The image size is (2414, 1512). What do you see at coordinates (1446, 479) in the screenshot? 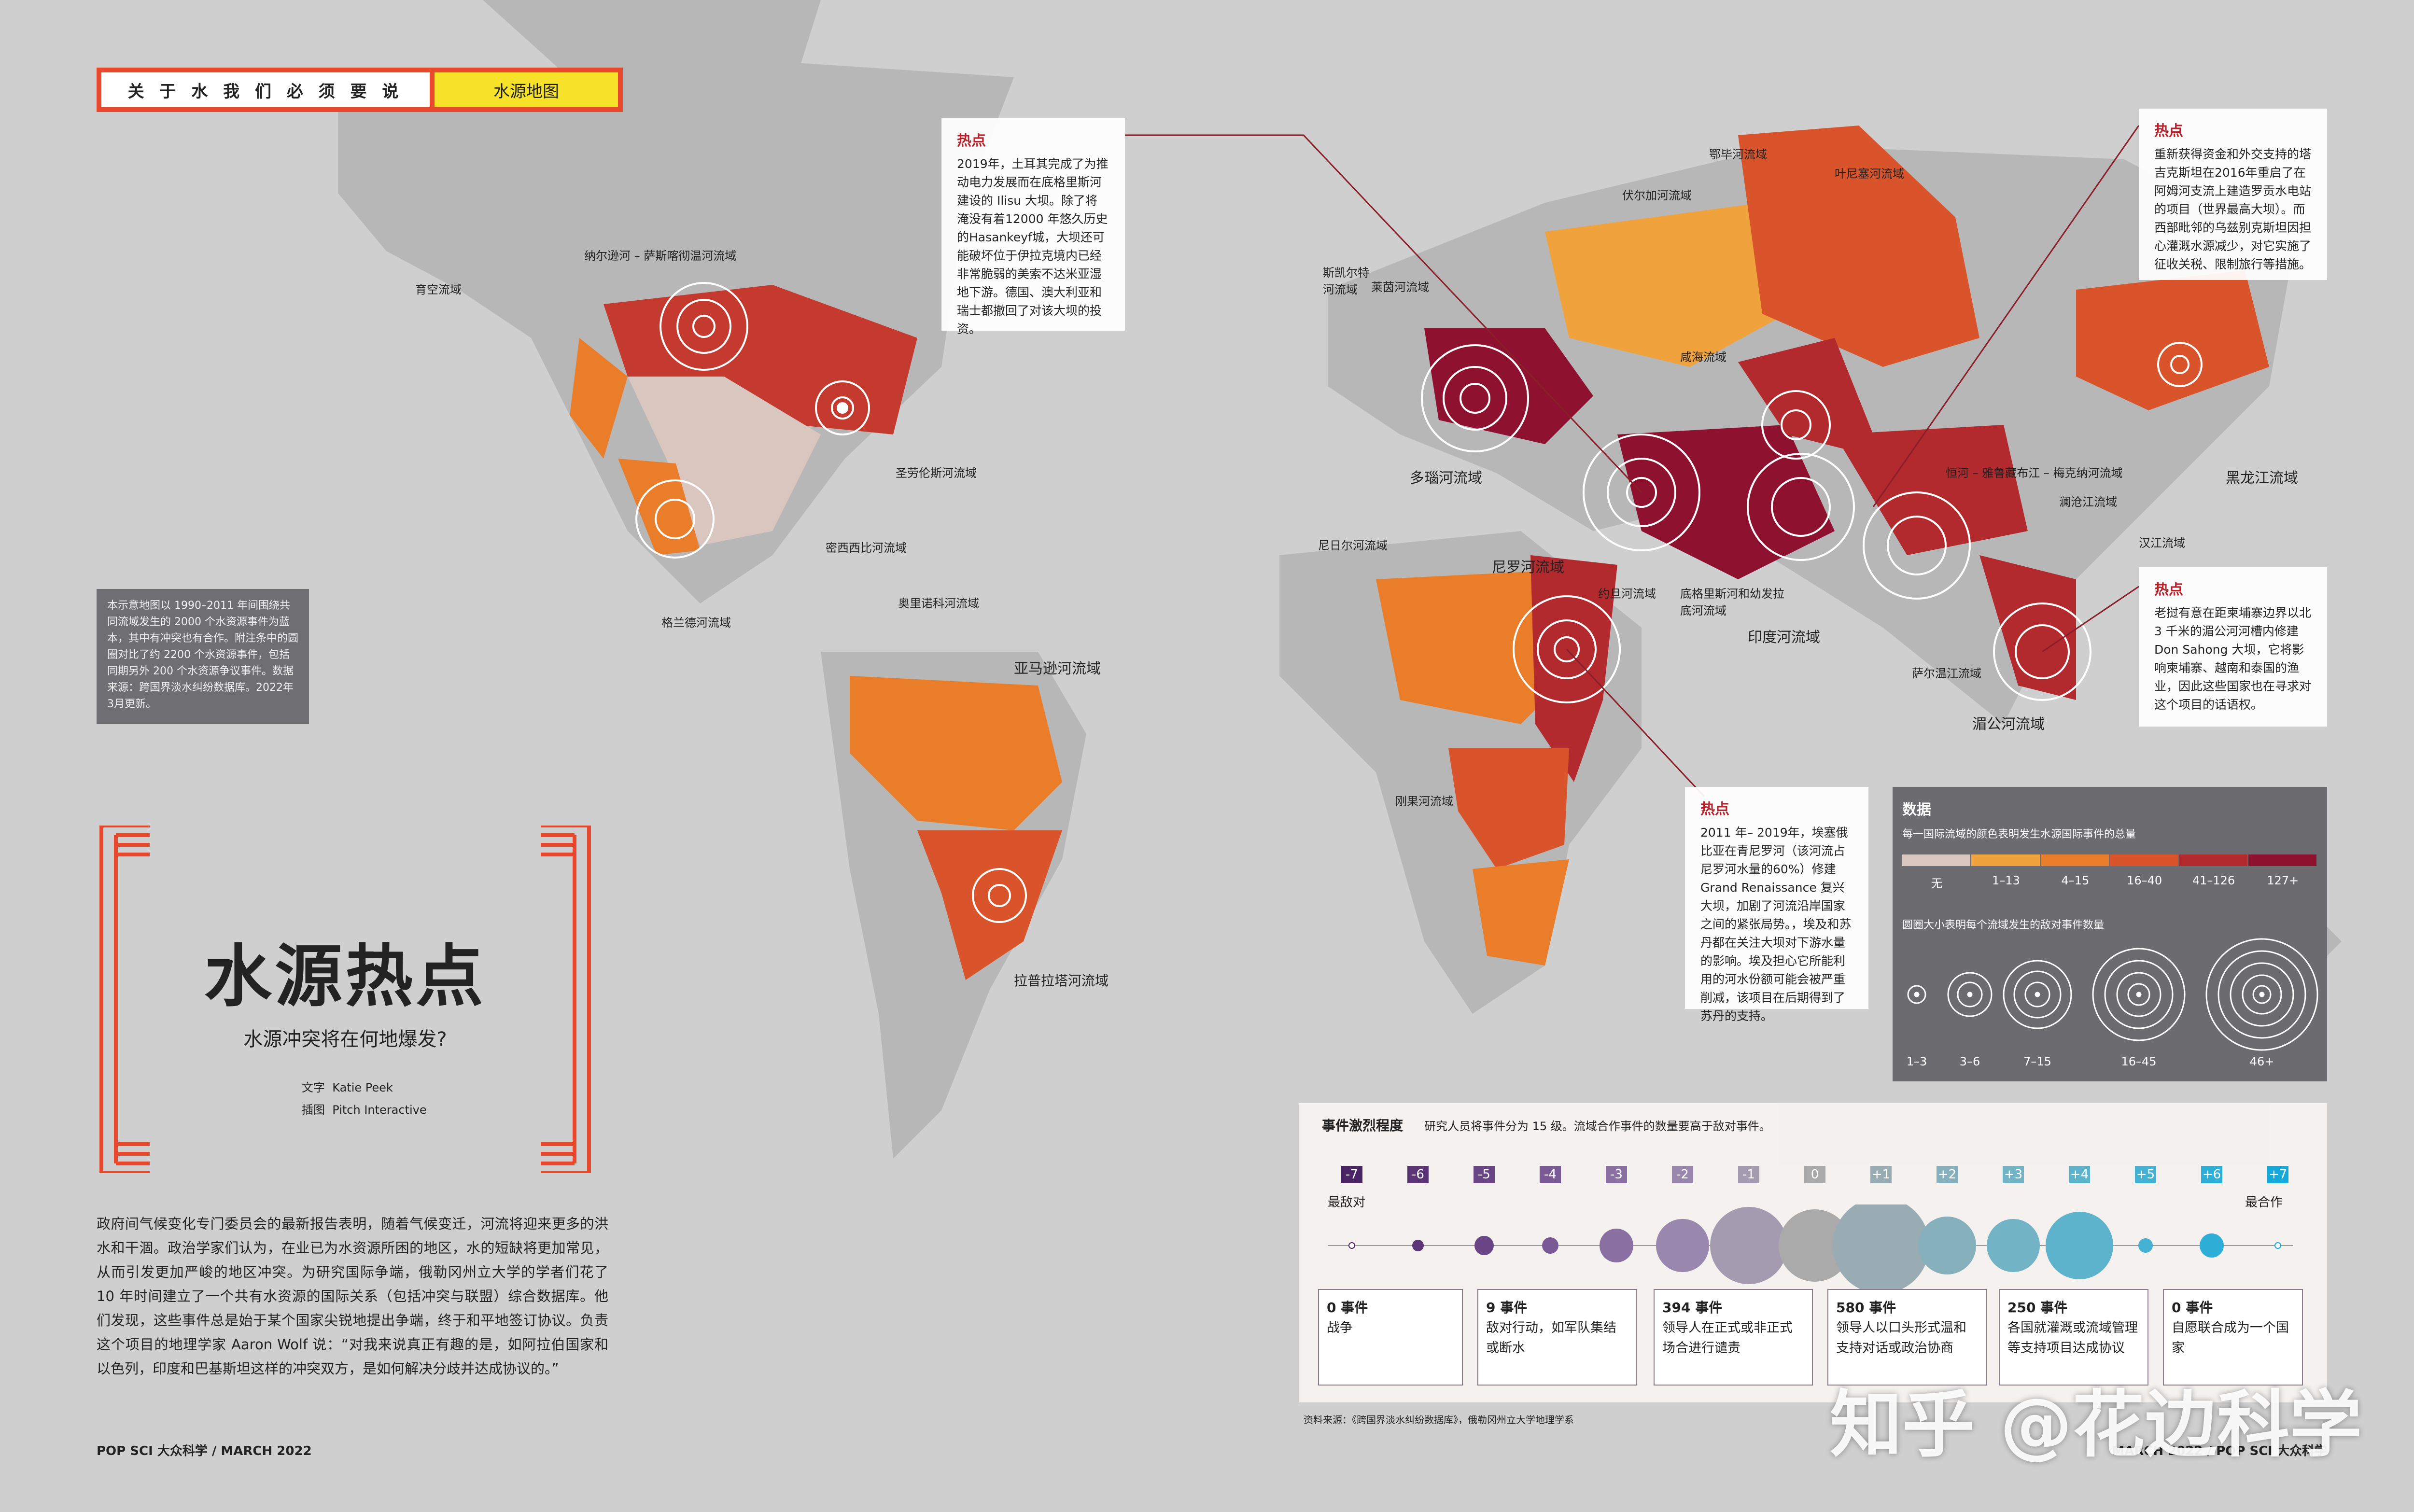
I see `label-danube: 多瑙河流域` at bounding box center [1446, 479].